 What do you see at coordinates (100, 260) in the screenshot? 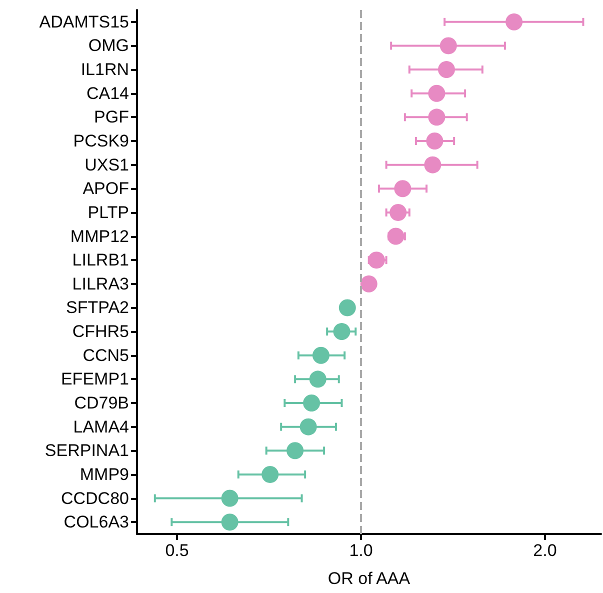
I see `y-tick-label: LILRB1` at bounding box center [100, 260].